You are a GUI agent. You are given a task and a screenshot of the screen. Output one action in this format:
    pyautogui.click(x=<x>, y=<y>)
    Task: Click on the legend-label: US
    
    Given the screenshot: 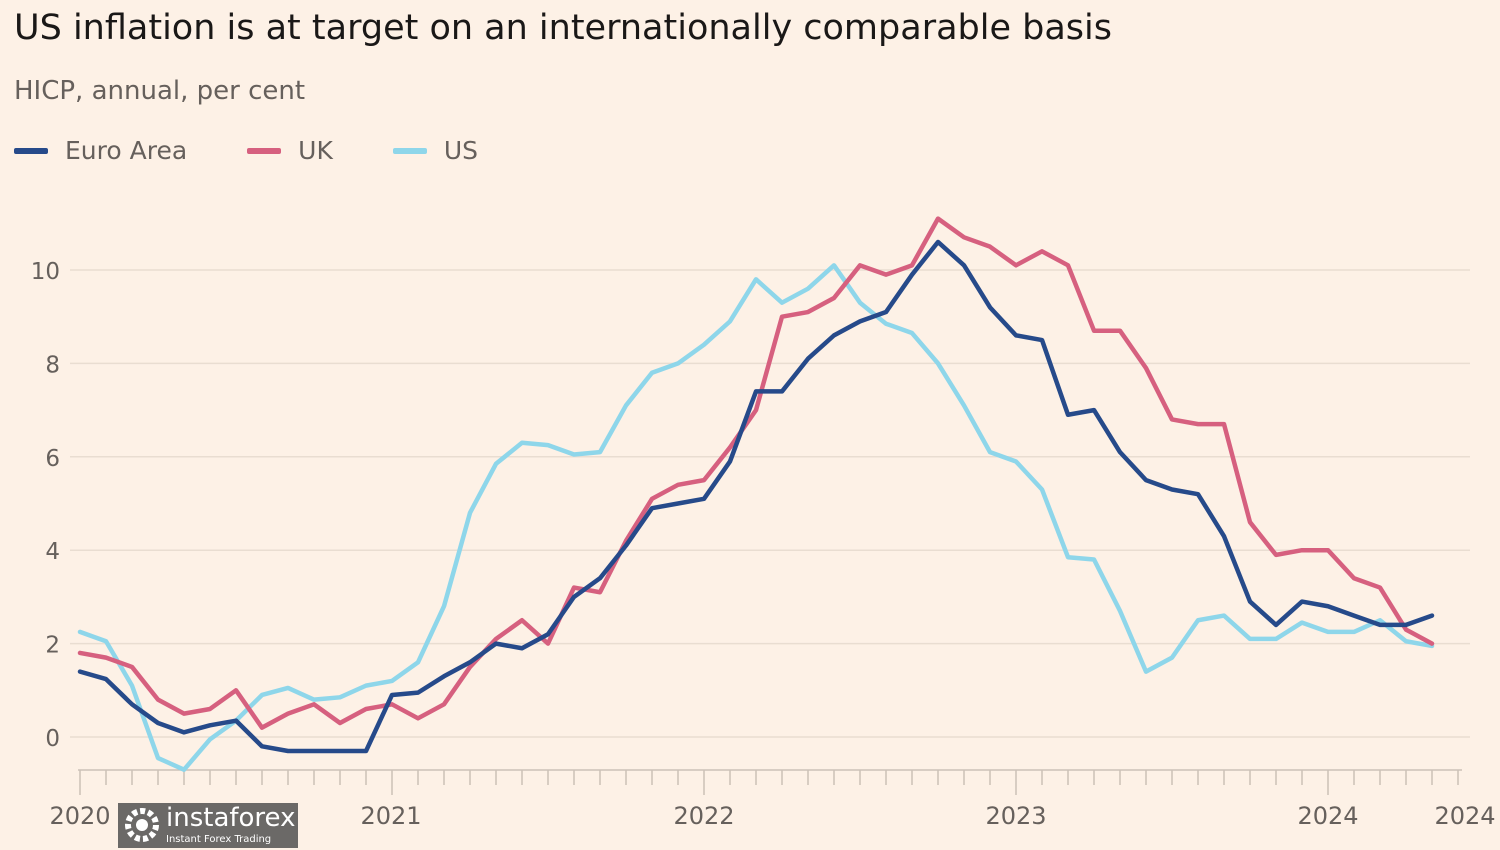 What is the action you would take?
    pyautogui.click(x=461, y=150)
    